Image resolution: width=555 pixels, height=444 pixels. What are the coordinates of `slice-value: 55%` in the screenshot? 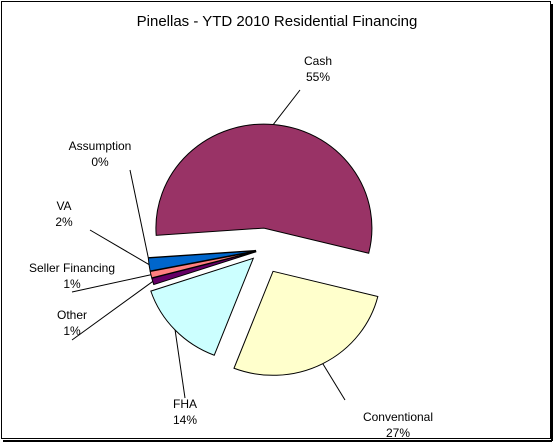 It's located at (318, 77).